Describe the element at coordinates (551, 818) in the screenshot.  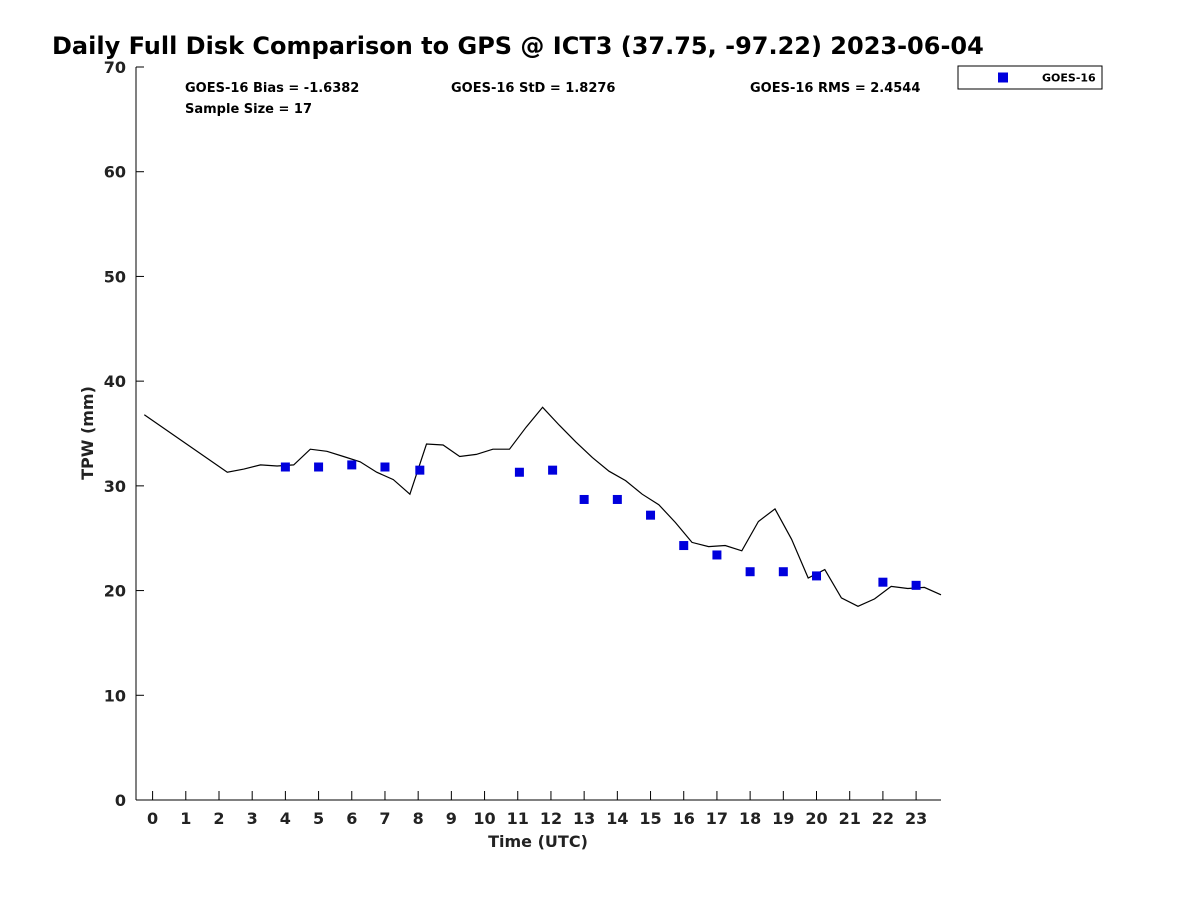
I see `x-tick-label: 12` at that location.